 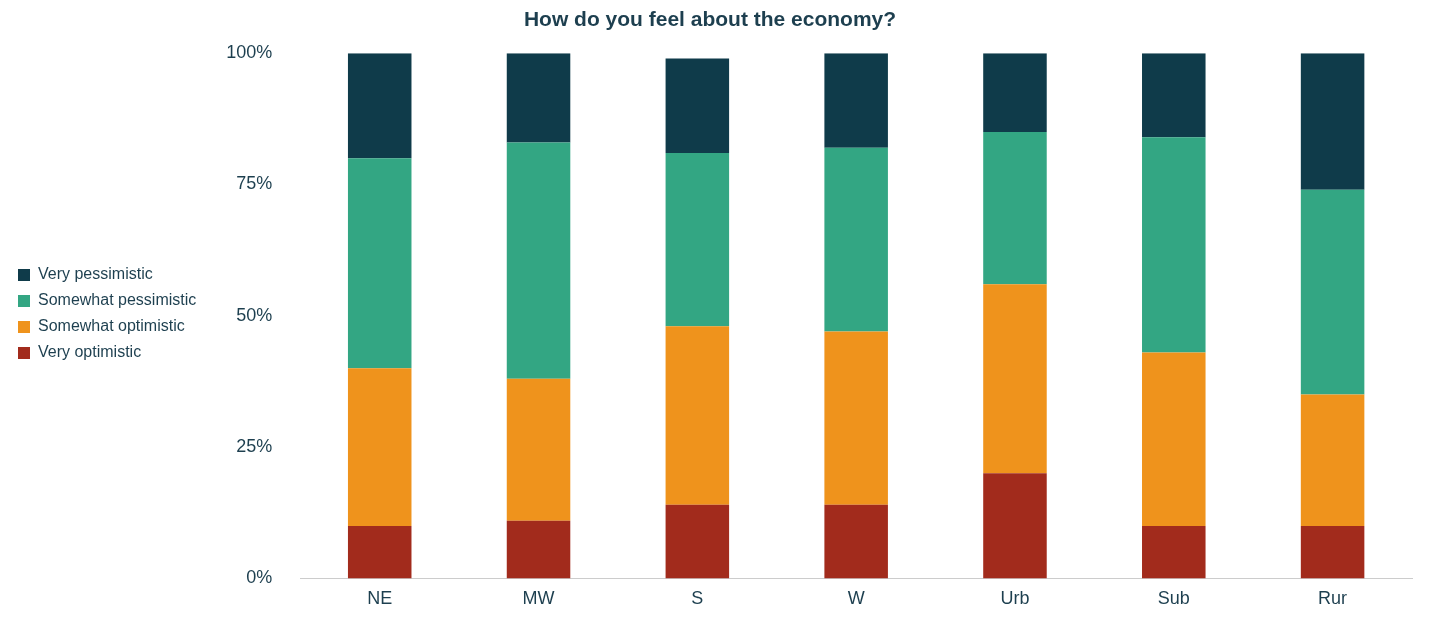 What do you see at coordinates (710, 19) in the screenshot?
I see `chart-title: How do you feel about the economy?` at bounding box center [710, 19].